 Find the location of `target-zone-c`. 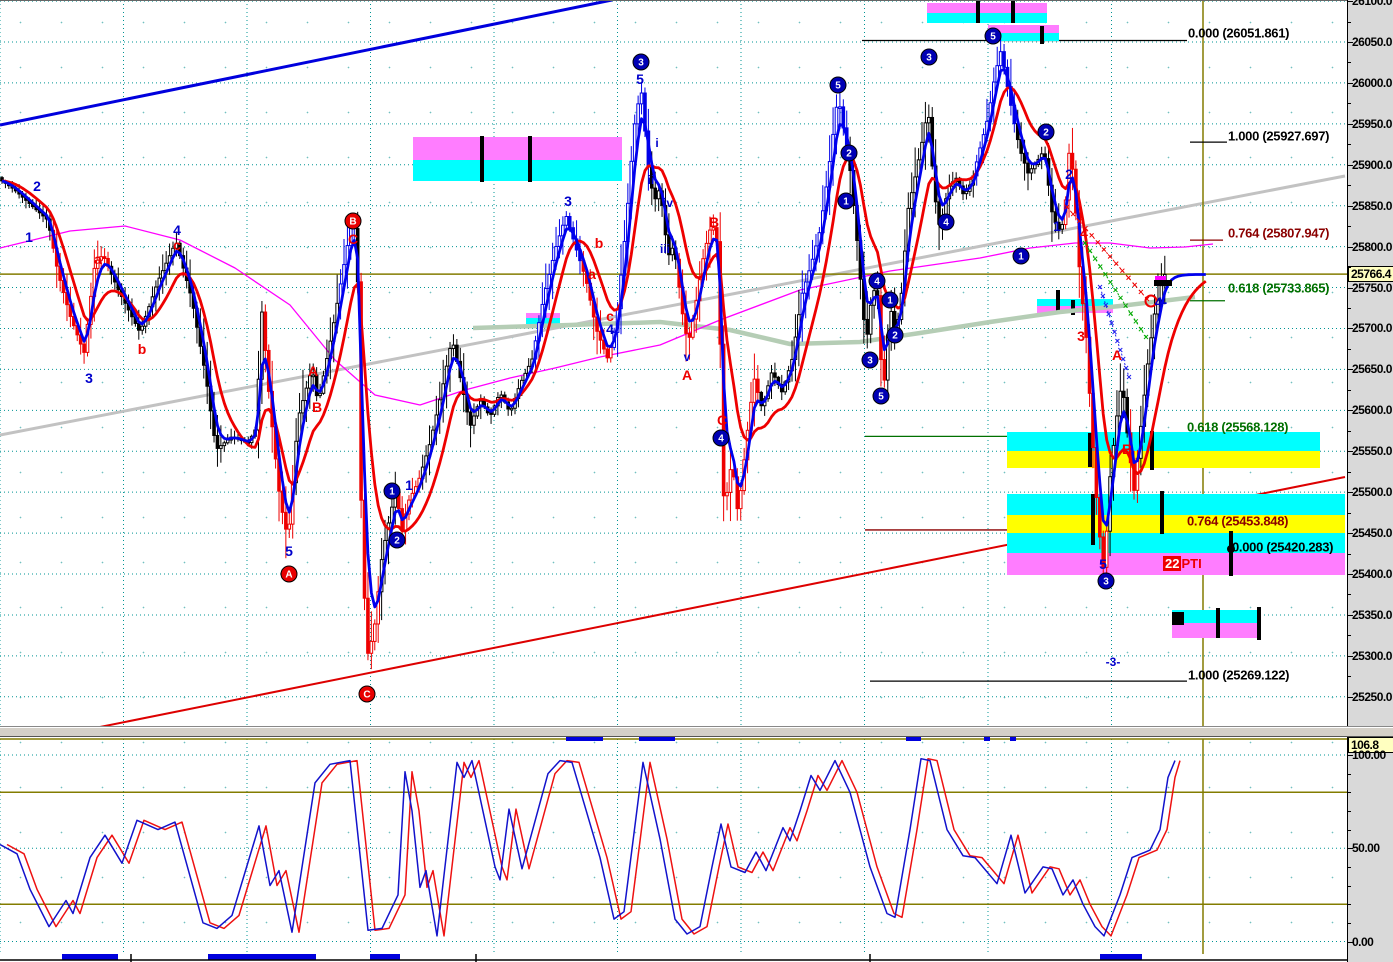

target-zone-c is located at coordinates (517, 148).